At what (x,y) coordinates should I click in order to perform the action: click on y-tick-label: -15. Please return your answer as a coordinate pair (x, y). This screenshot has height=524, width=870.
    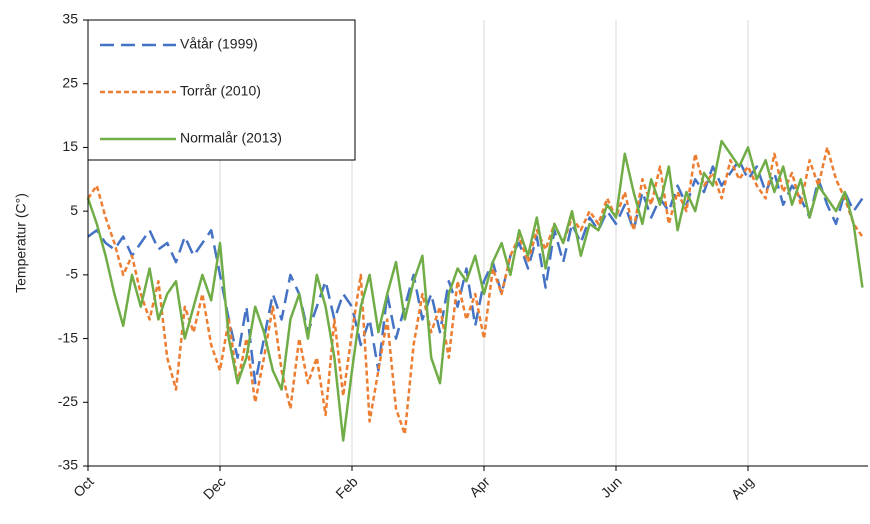
    Looking at the image, I should click on (68, 337).